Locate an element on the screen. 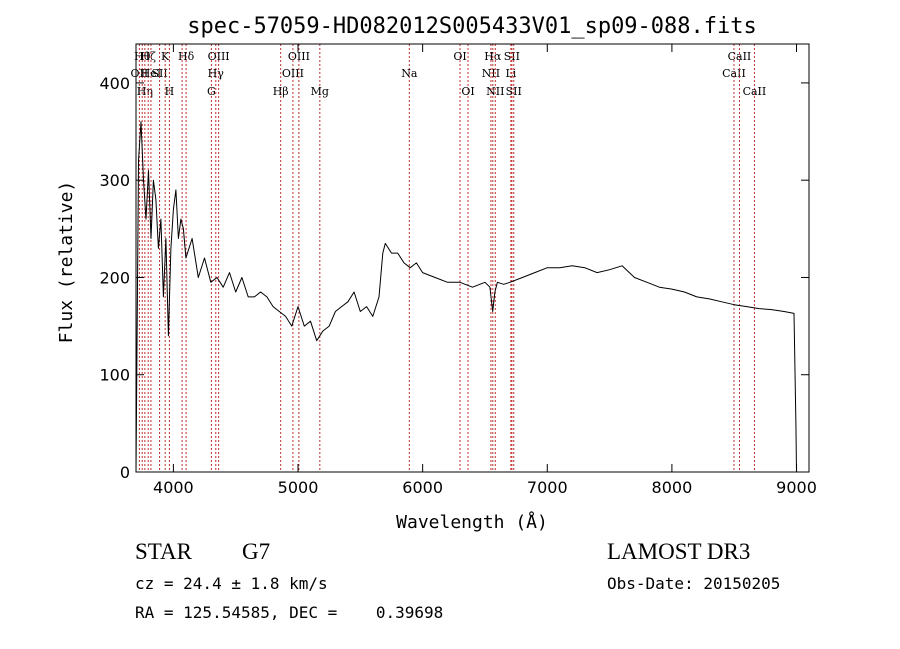 The height and width of the screenshot is (649, 900). line-marker-label: OII is located at coordinates (140, 73).